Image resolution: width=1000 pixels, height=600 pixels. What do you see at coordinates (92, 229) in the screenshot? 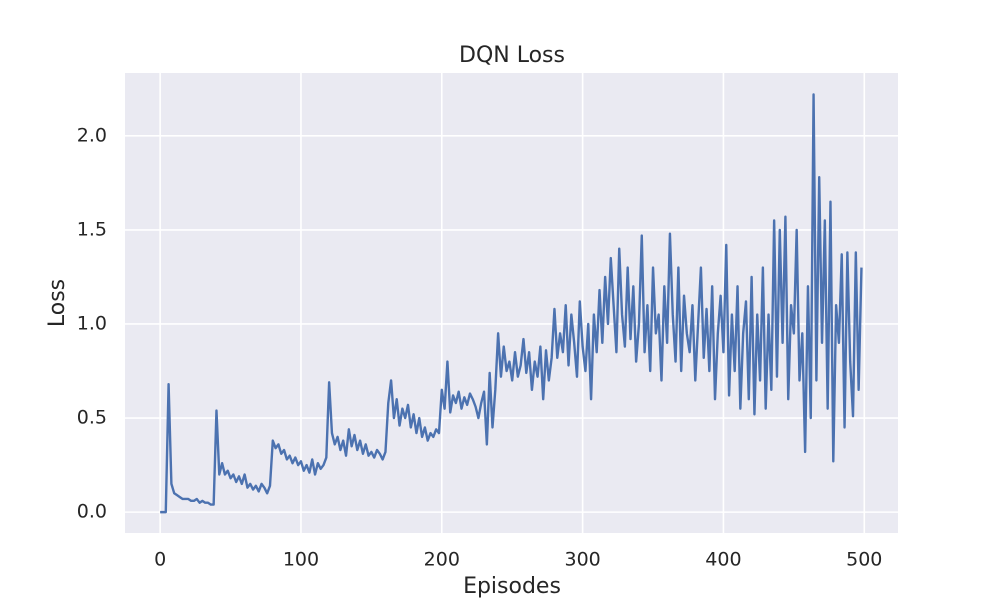
I see `y-tick-label: 1.5` at bounding box center [92, 229].